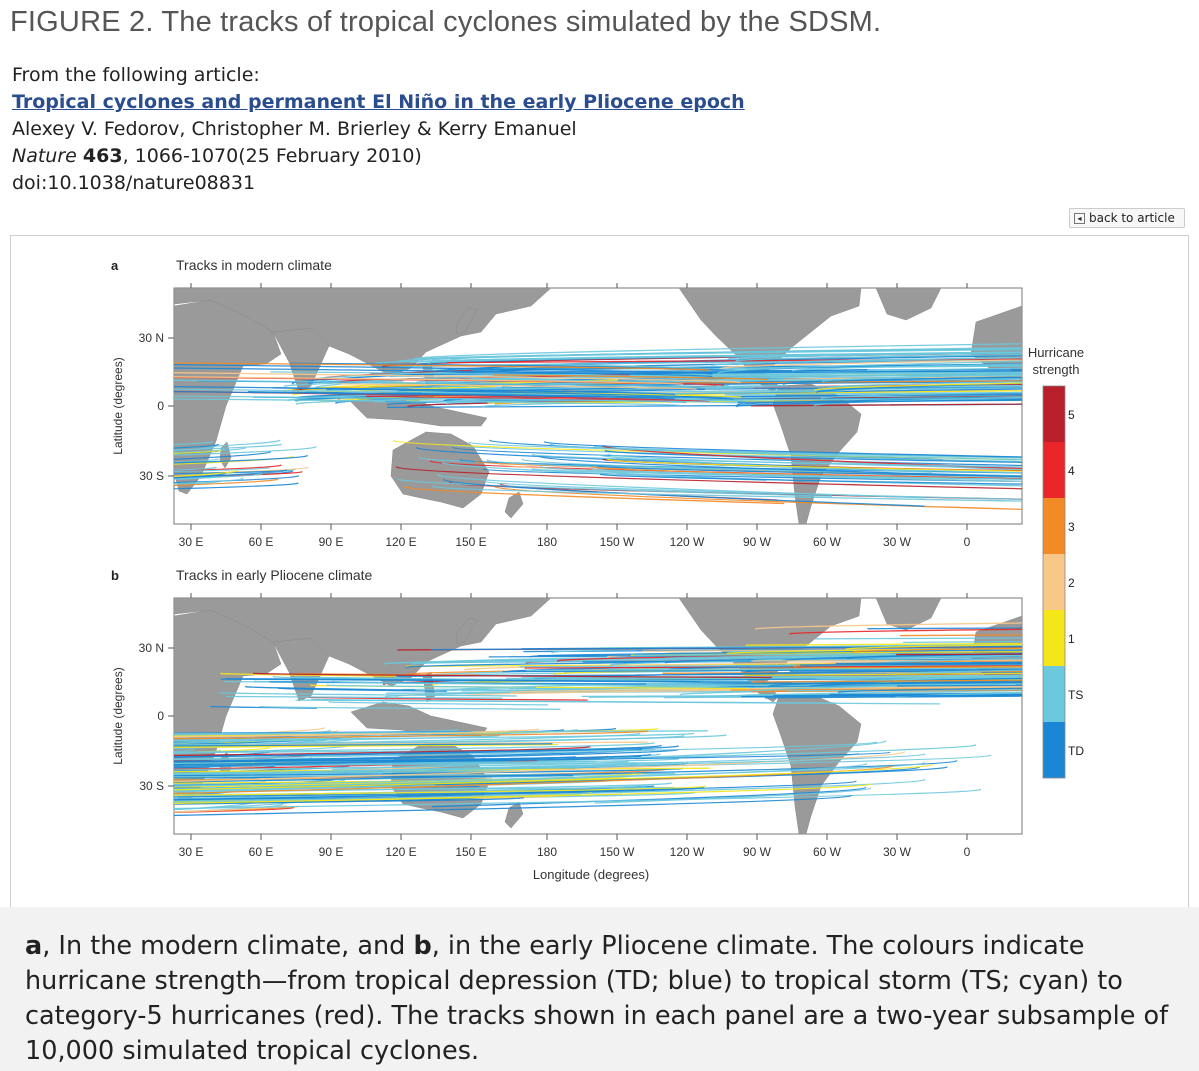  What do you see at coordinates (757, 852) in the screenshot?
I see `lon-tick-label: 90 W` at bounding box center [757, 852].